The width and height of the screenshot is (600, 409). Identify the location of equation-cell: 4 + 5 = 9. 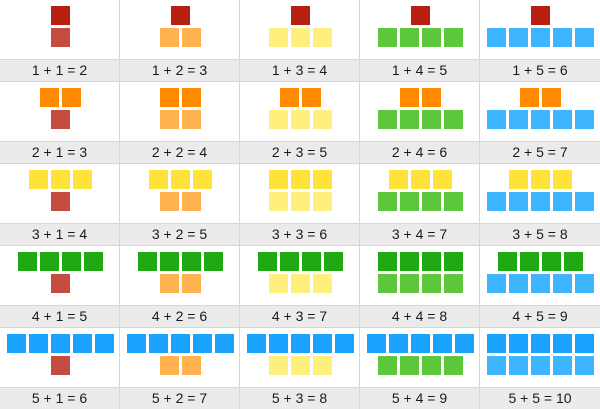
(540, 287).